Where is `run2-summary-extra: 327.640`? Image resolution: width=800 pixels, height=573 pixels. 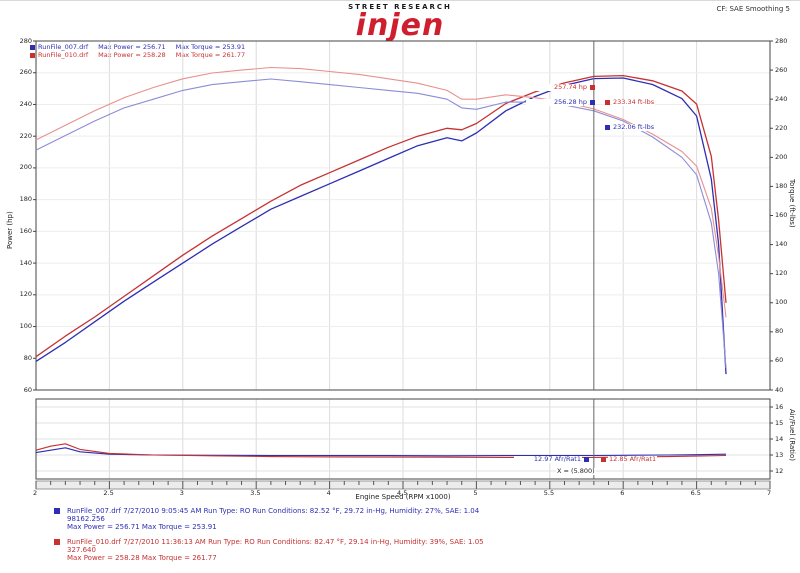 run2-summary-extra: 327.640 is located at coordinates (81, 550).